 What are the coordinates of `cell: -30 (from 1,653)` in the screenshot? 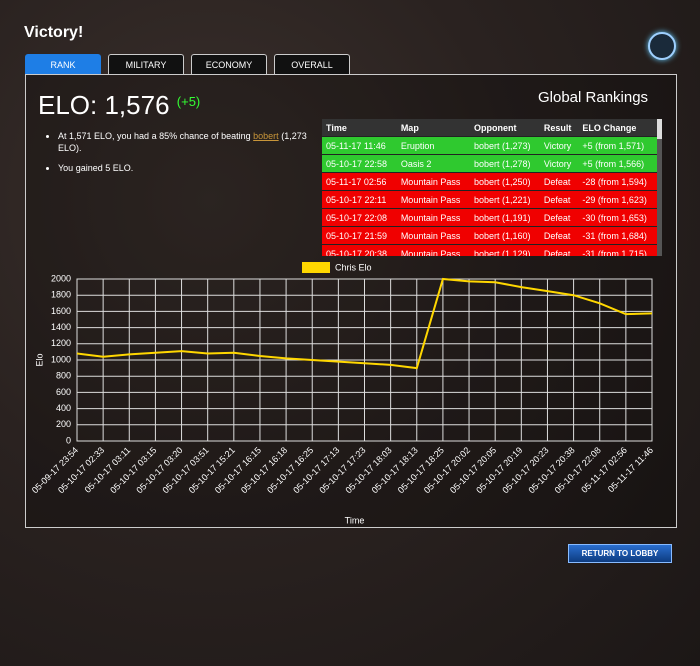 It's located at (617, 217).